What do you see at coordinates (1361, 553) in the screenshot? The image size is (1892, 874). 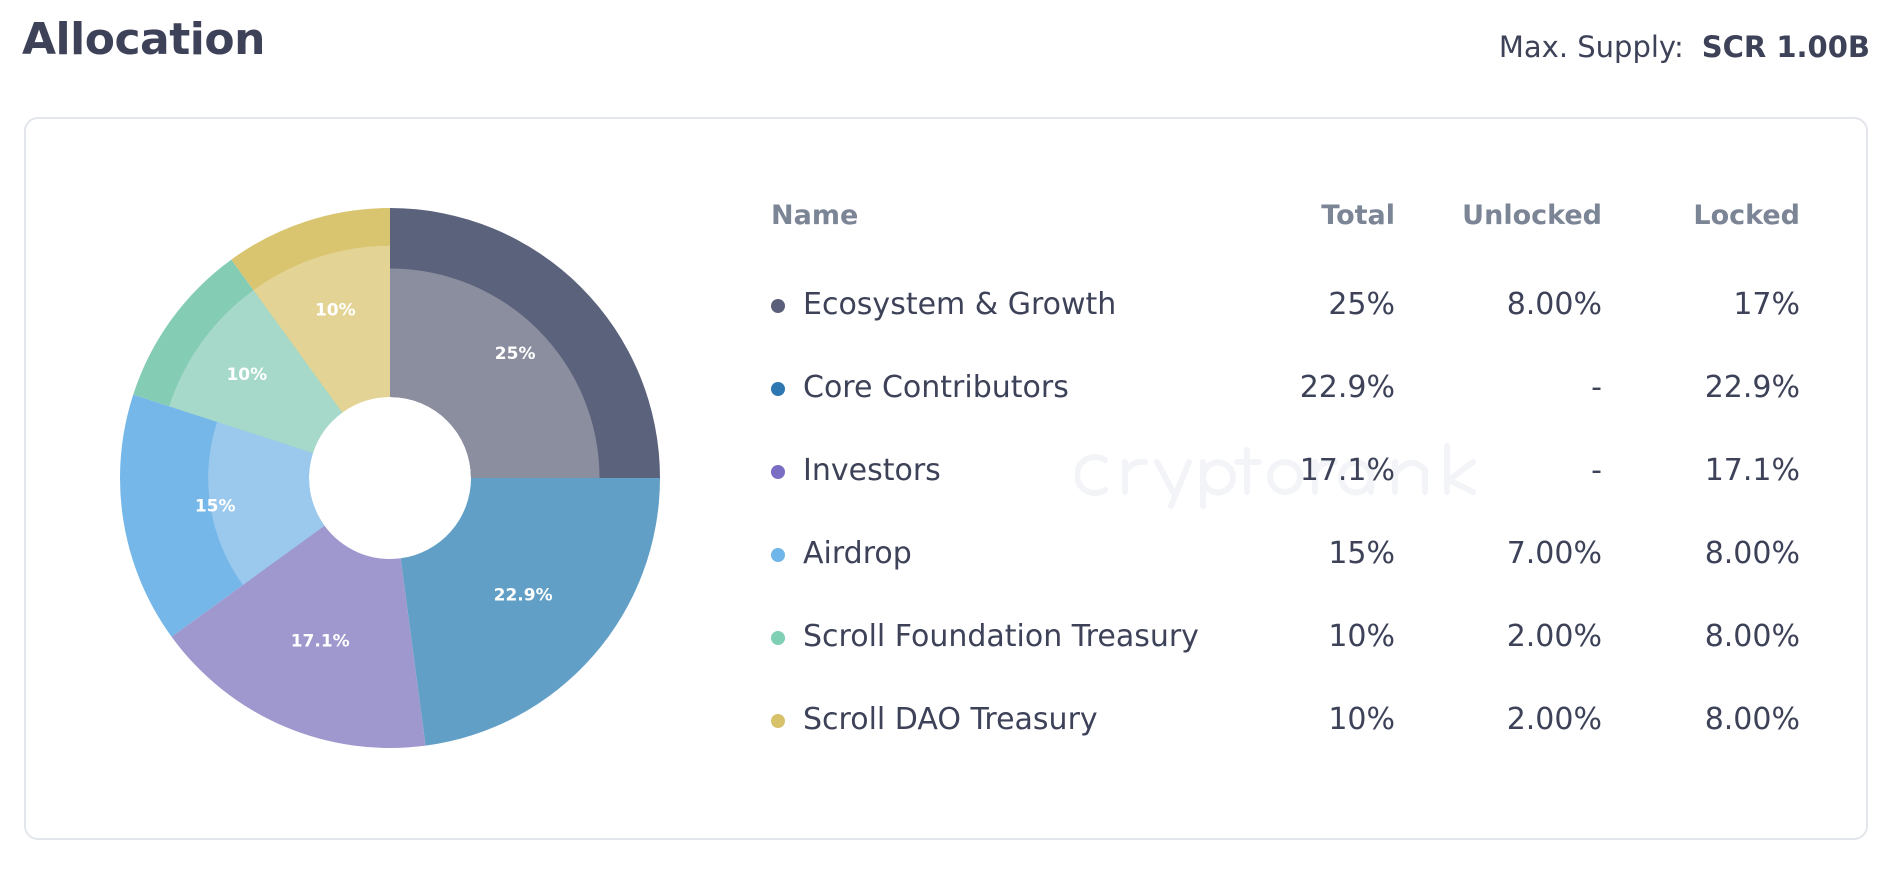 I see `row-total: 15%` at bounding box center [1361, 553].